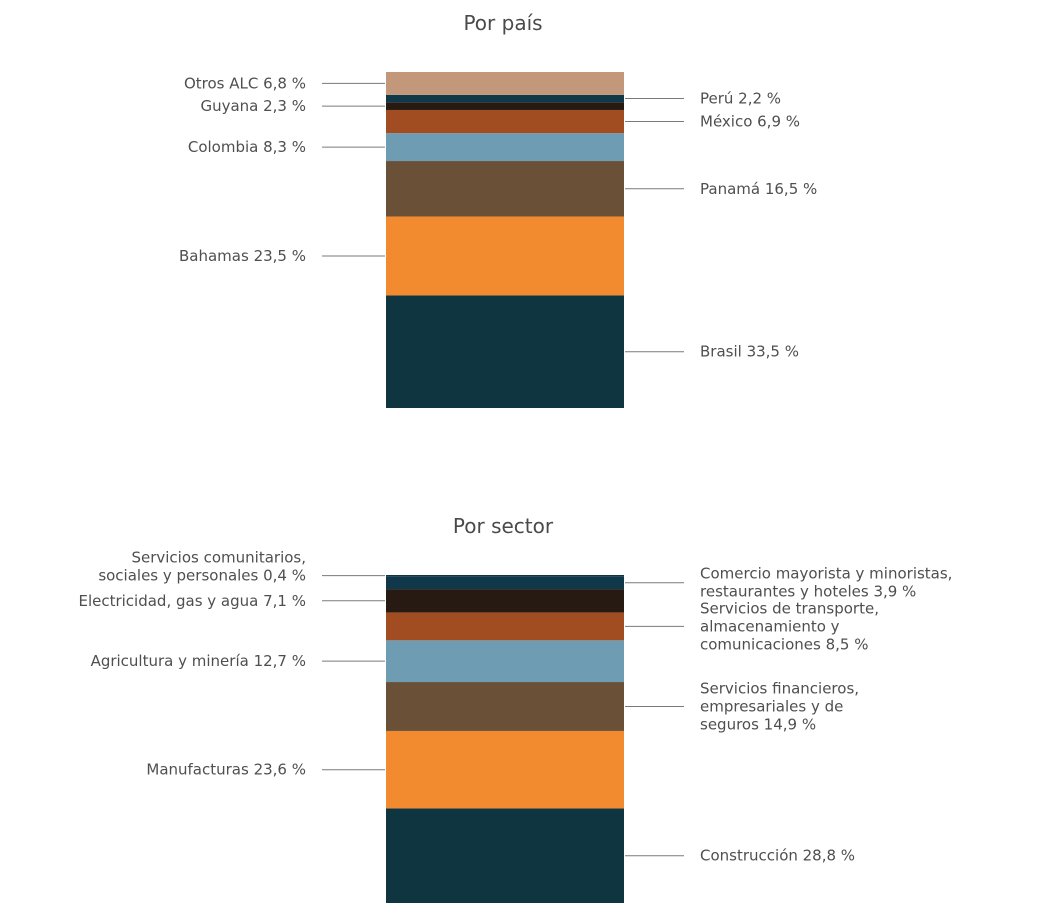 The image size is (1044, 913). What do you see at coordinates (505, 626) in the screenshot?
I see `bar-segment-servicios-de-transporte-almacenamiento-y-comunicaciones` at bounding box center [505, 626].